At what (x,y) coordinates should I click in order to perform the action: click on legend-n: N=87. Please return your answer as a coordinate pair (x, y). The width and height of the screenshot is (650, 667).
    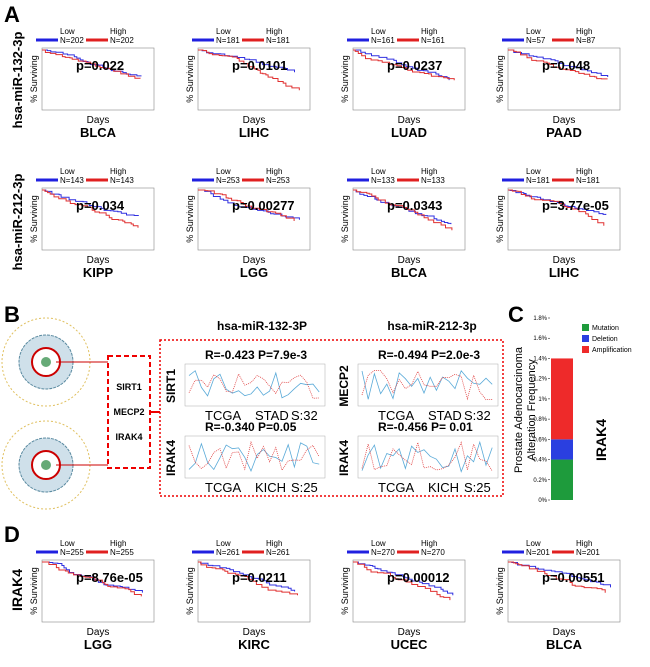
    Looking at the image, I should click on (586, 40).